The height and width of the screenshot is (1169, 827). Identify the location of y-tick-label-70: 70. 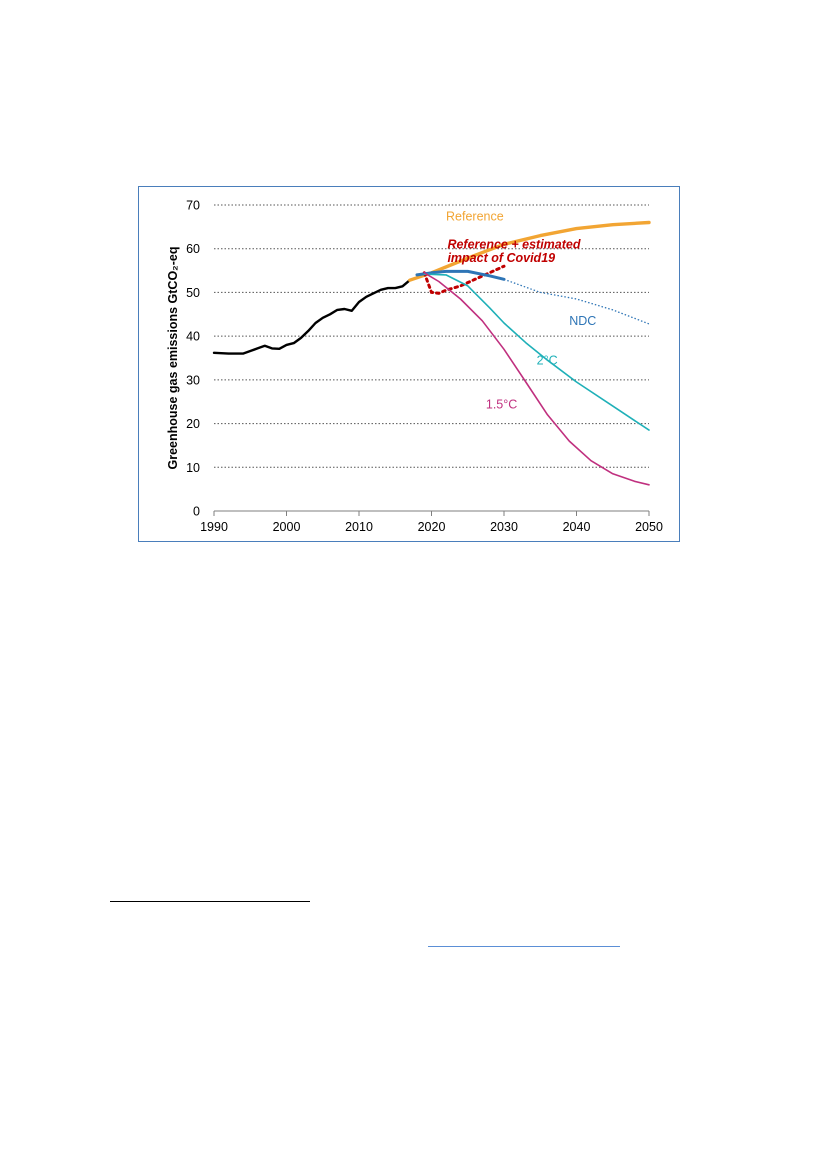
(193, 206).